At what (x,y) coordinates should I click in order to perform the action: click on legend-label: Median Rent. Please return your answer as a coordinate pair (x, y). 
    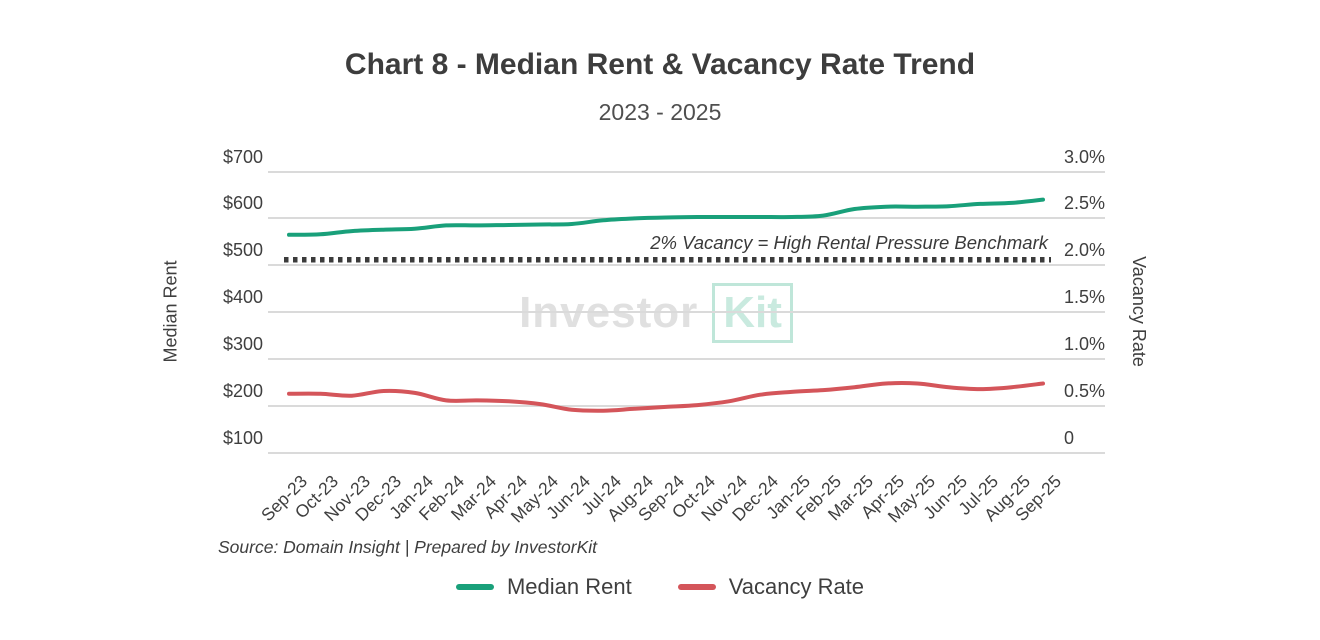
    Looking at the image, I should click on (569, 586).